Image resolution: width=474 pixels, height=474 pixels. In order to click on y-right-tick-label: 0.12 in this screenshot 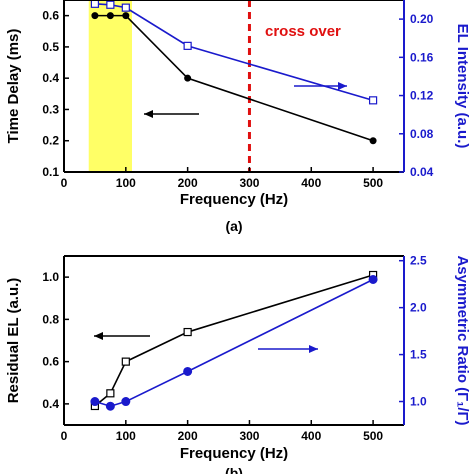, I will do `click(422, 96)`.